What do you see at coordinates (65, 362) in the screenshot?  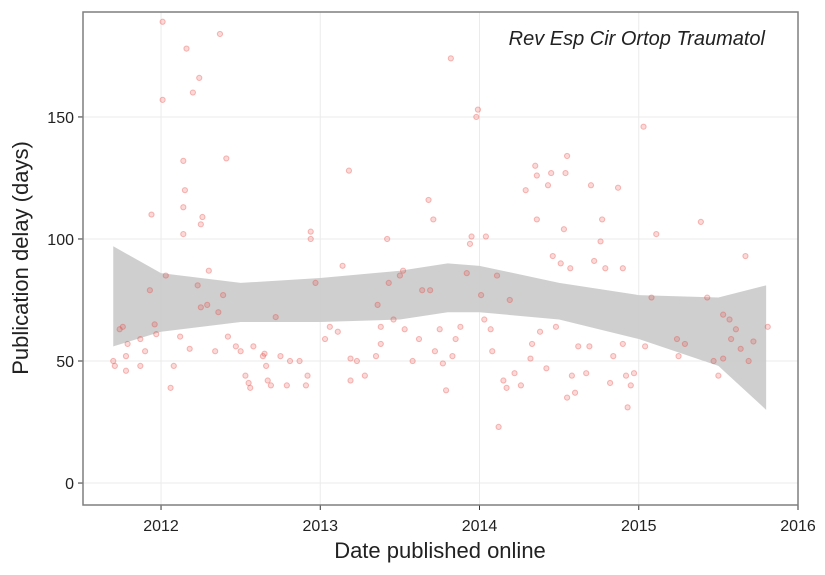 I see `y-tick-label: 50` at bounding box center [65, 362].